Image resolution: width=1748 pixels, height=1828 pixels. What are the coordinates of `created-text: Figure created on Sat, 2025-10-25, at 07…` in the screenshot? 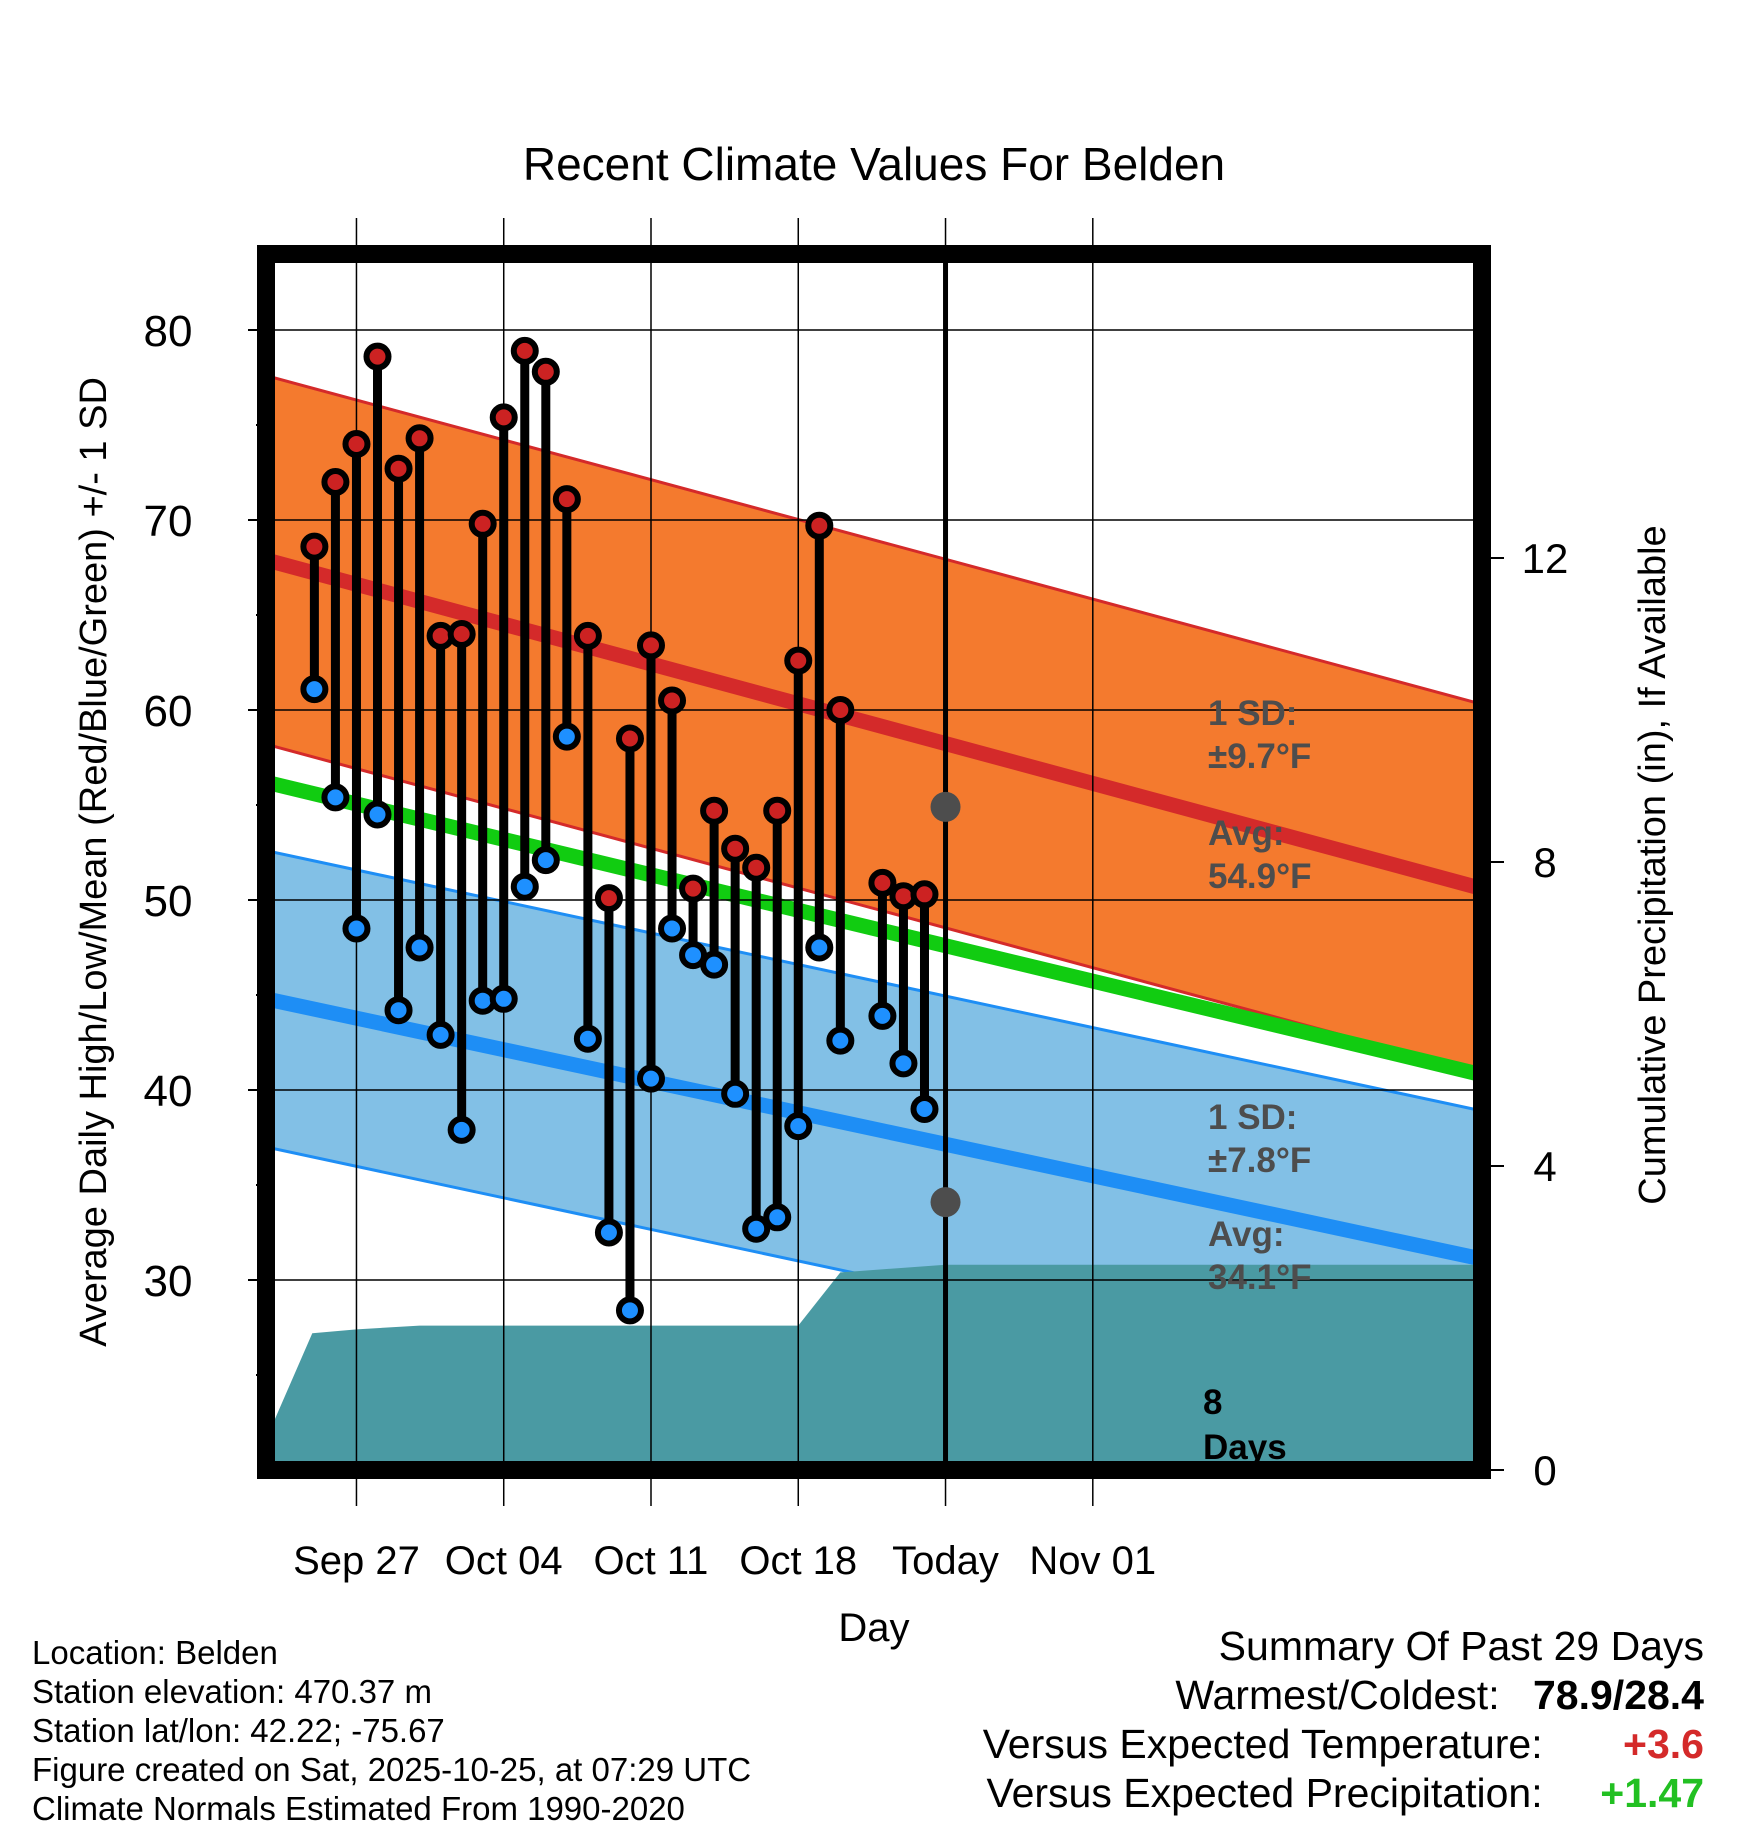 It's located at (392, 1769).